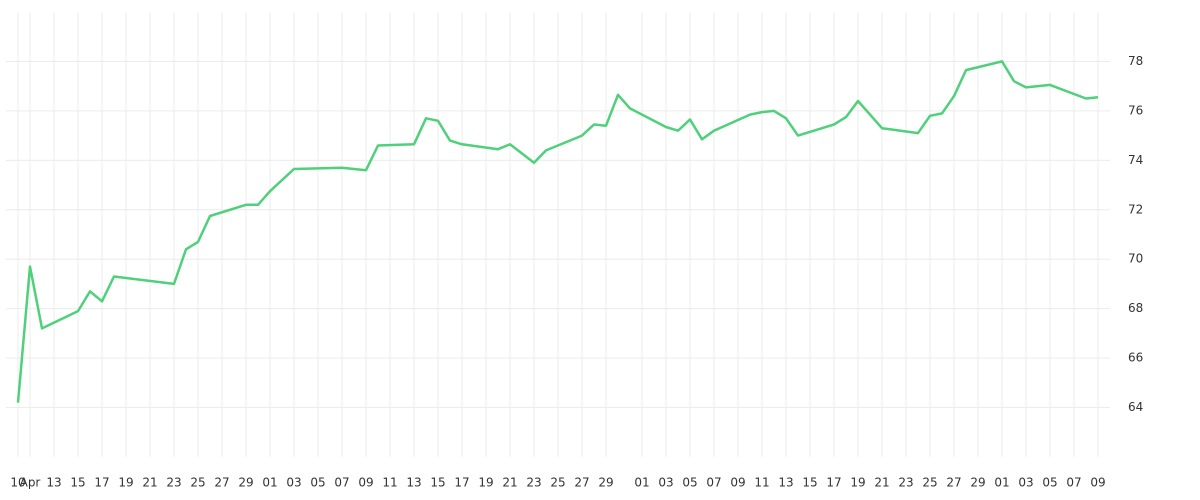  I want to click on y-tick-label: 68, so click(1135, 308).